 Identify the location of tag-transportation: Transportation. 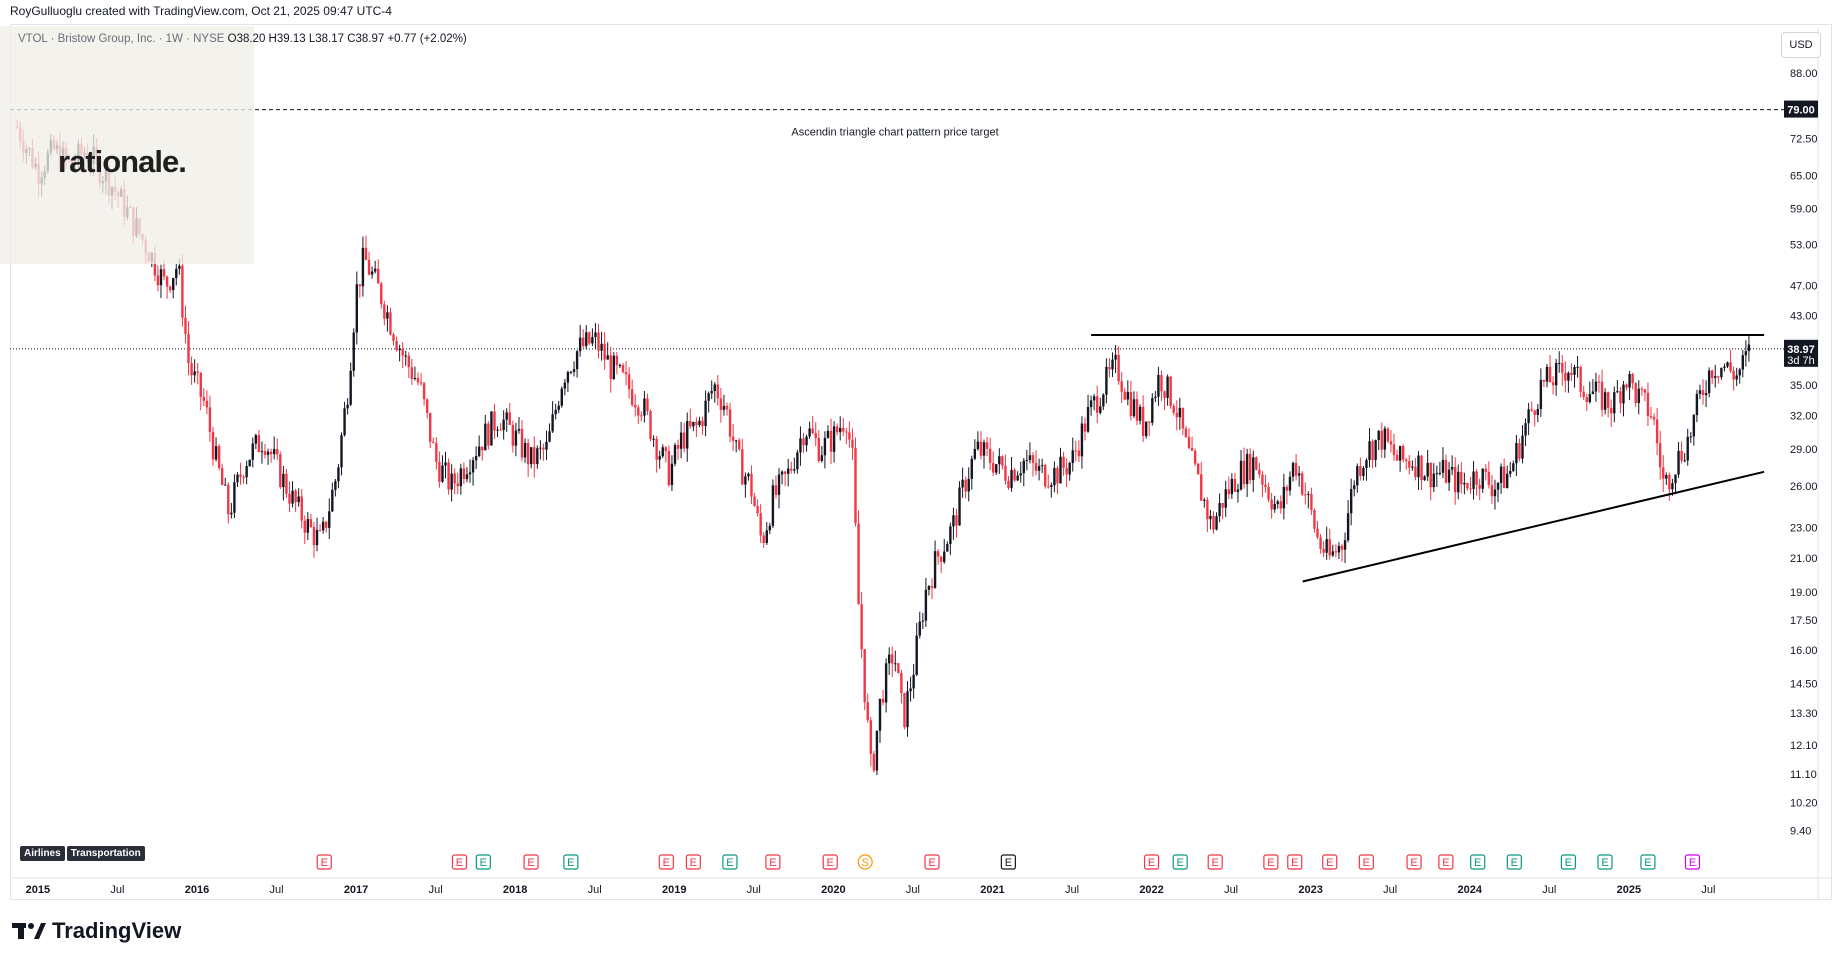
(105, 853).